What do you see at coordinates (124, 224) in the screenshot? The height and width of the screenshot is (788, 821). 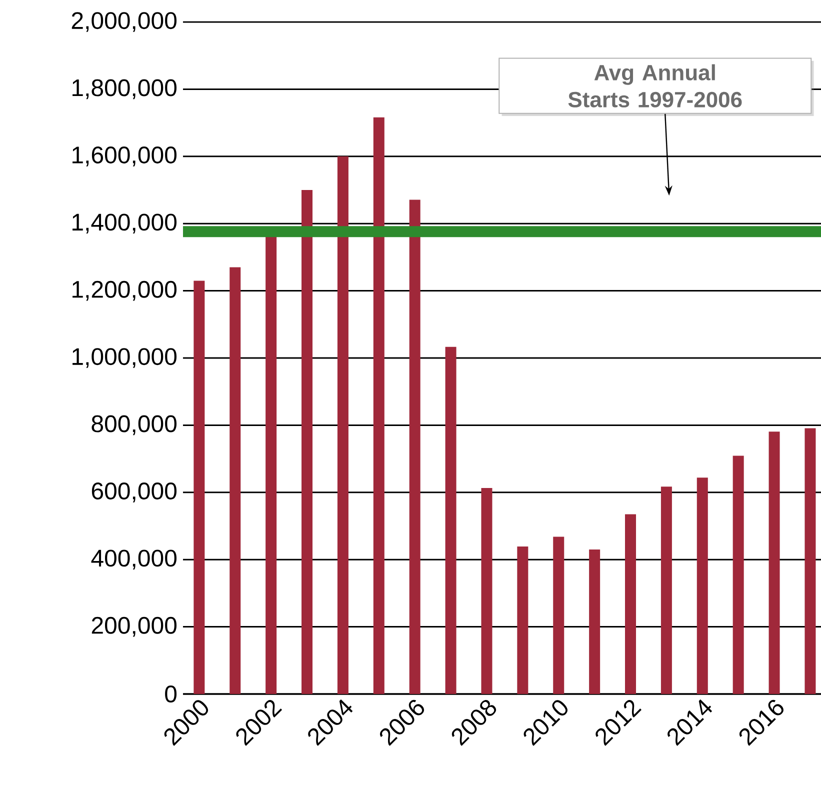 I see `y-tick-label: 1,400,000` at bounding box center [124, 224].